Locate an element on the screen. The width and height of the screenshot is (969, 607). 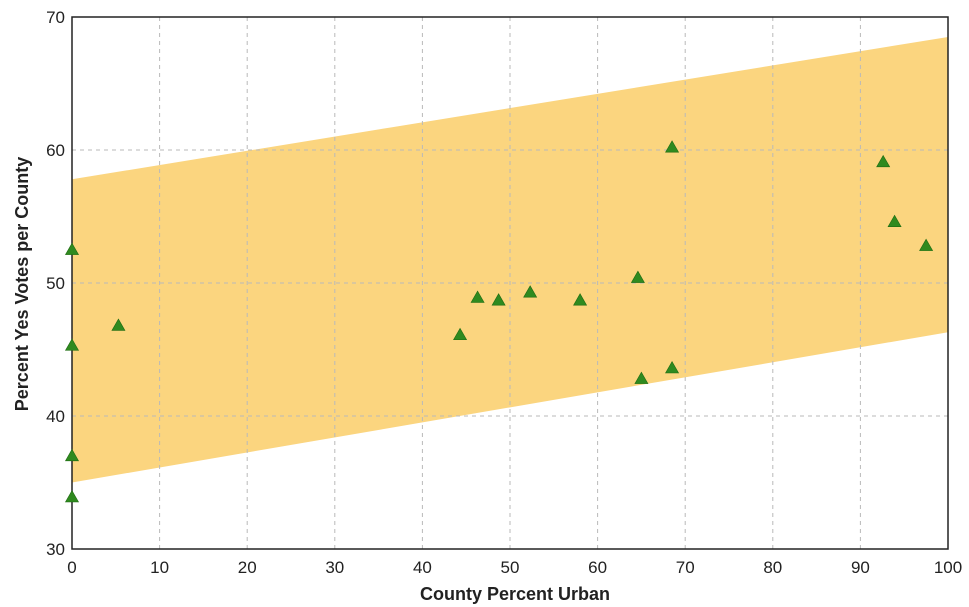
x-axis-tick-labels: 0 10 20 30 40 50 60 70 80 90 100 is located at coordinates (514, 567).